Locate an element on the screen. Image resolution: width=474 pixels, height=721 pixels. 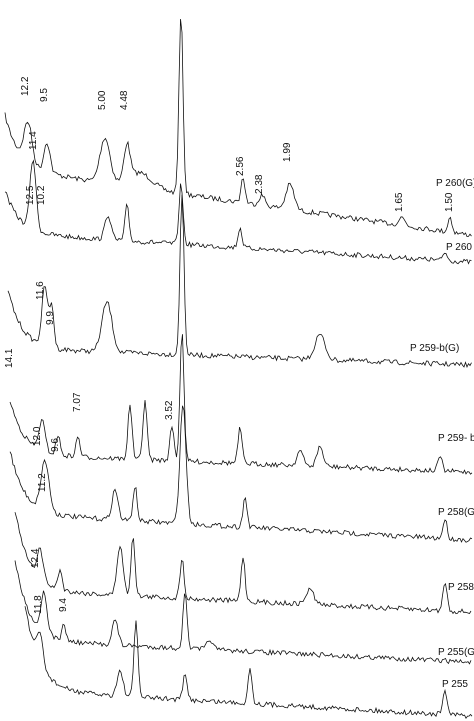
trace-label: P 259-b(G) is located at coordinates (434, 348).